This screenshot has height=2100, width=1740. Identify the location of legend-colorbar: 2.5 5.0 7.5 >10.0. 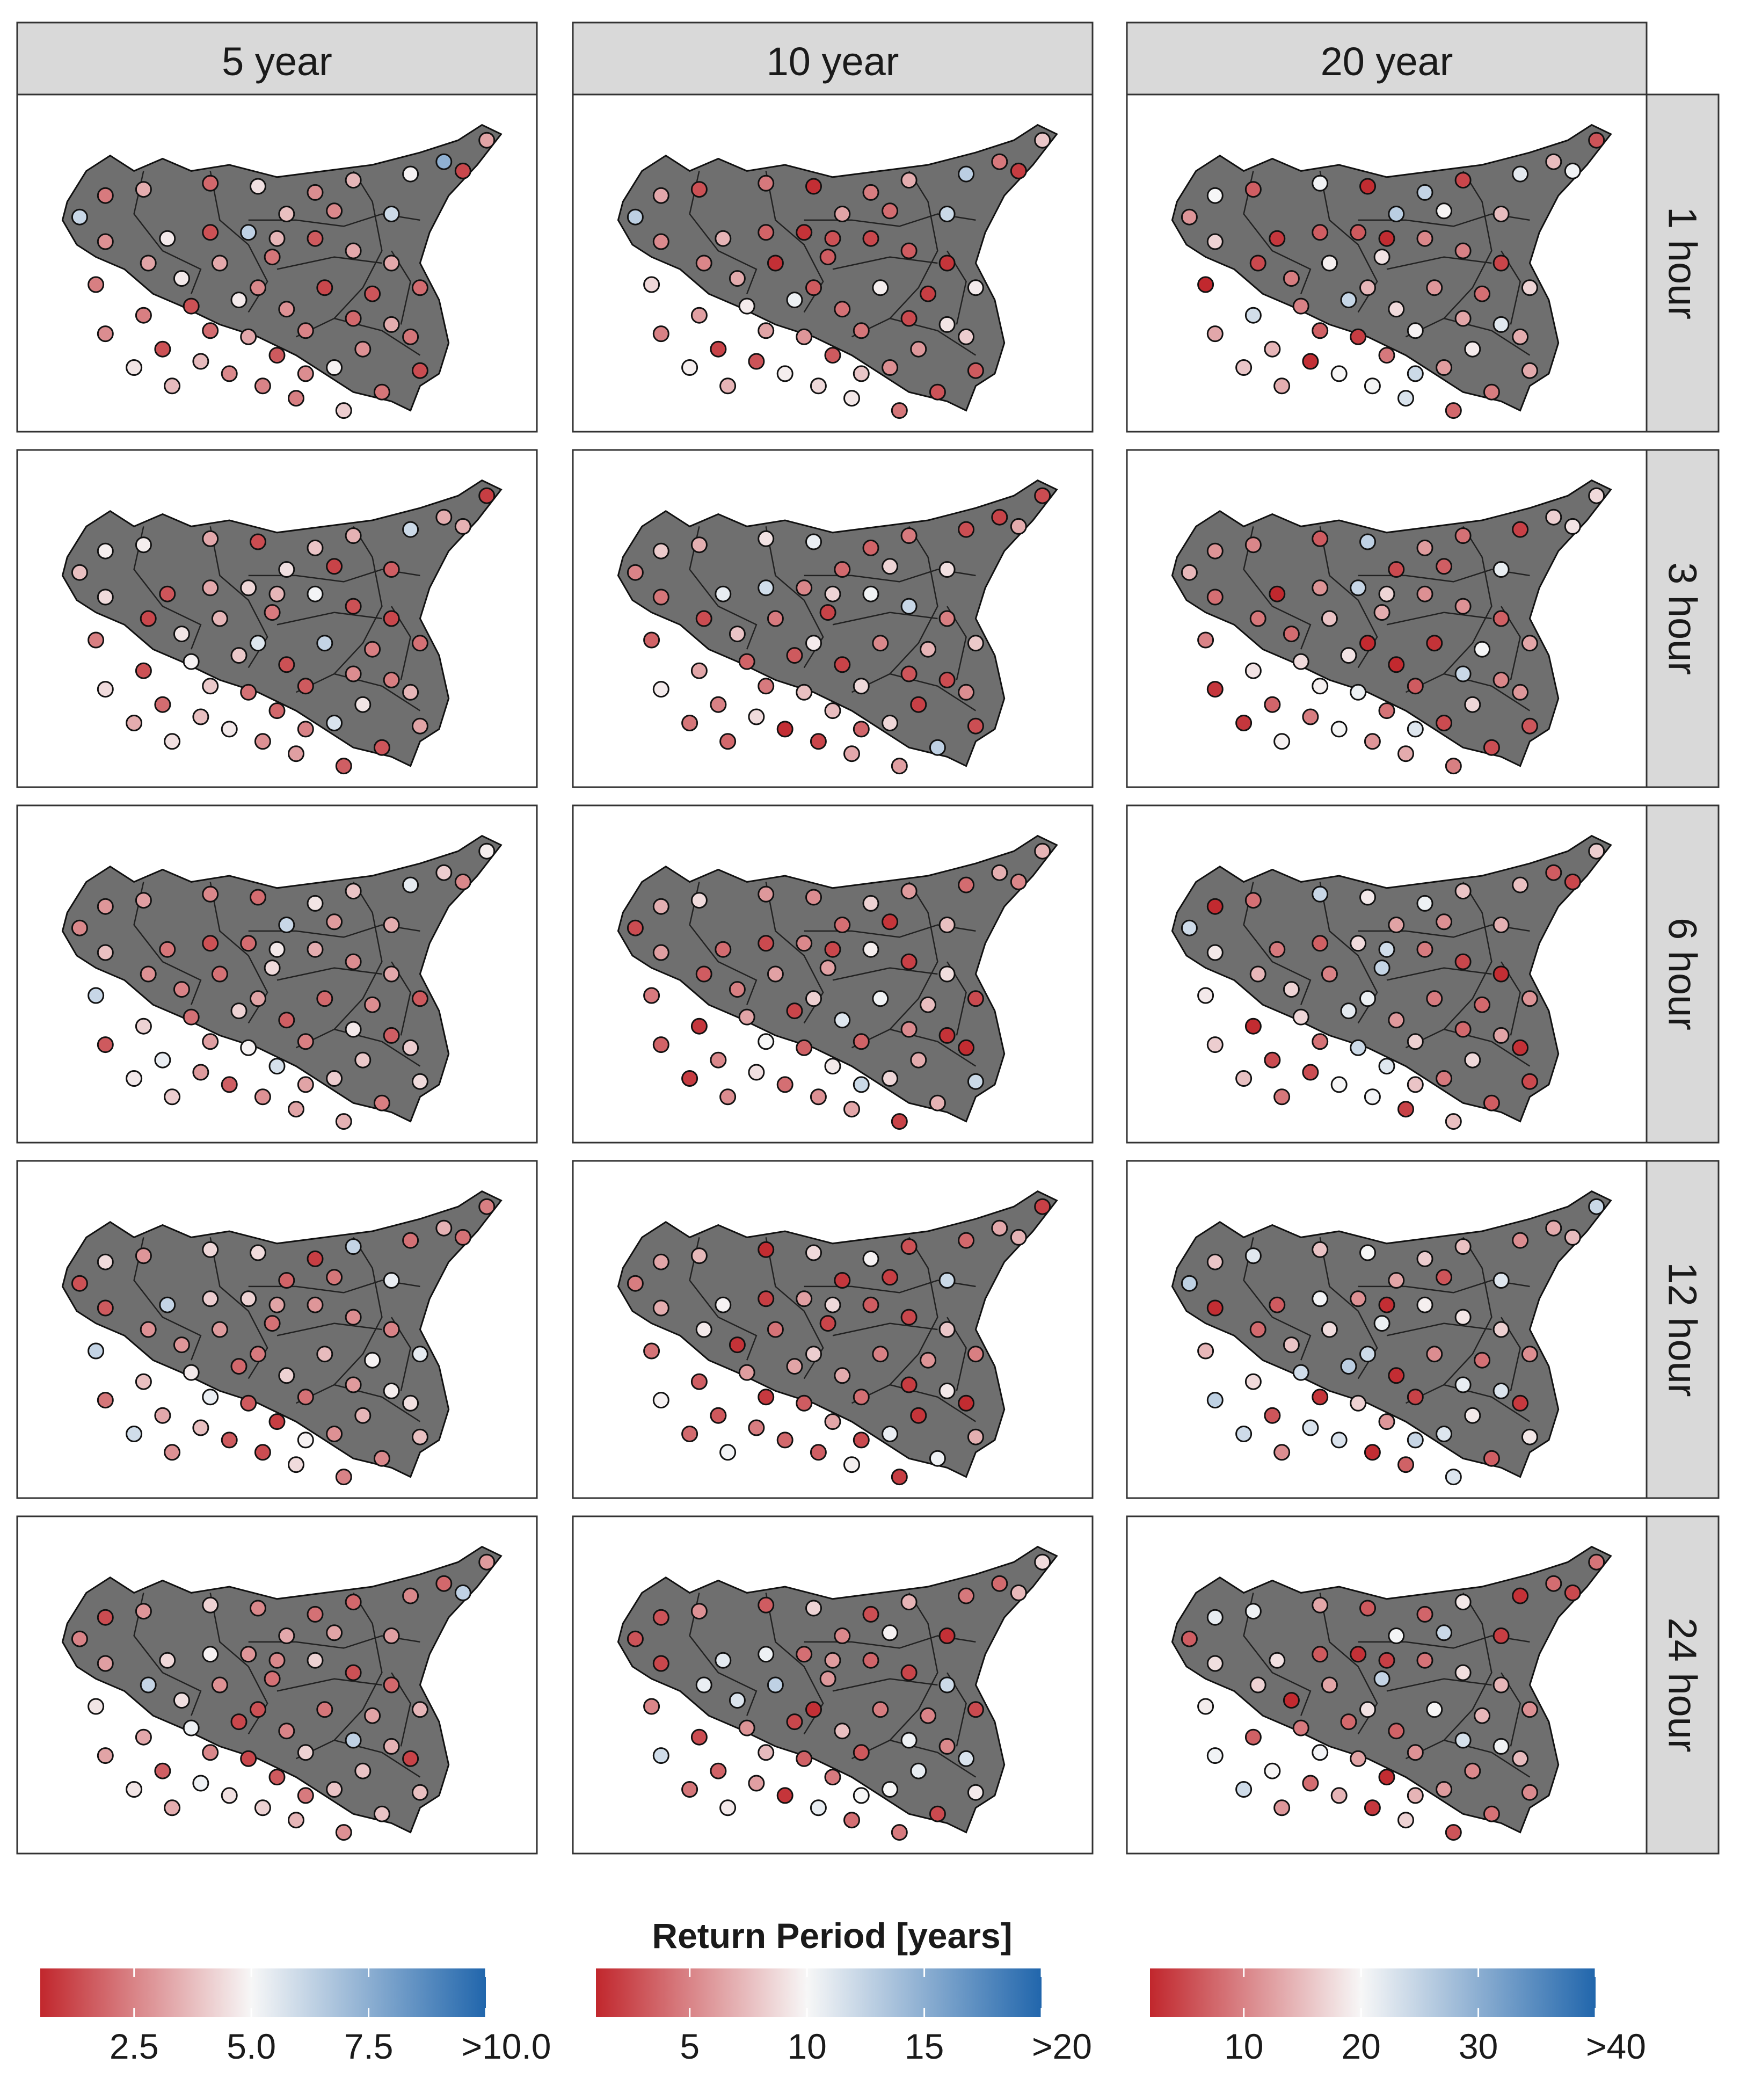
(295, 2017).